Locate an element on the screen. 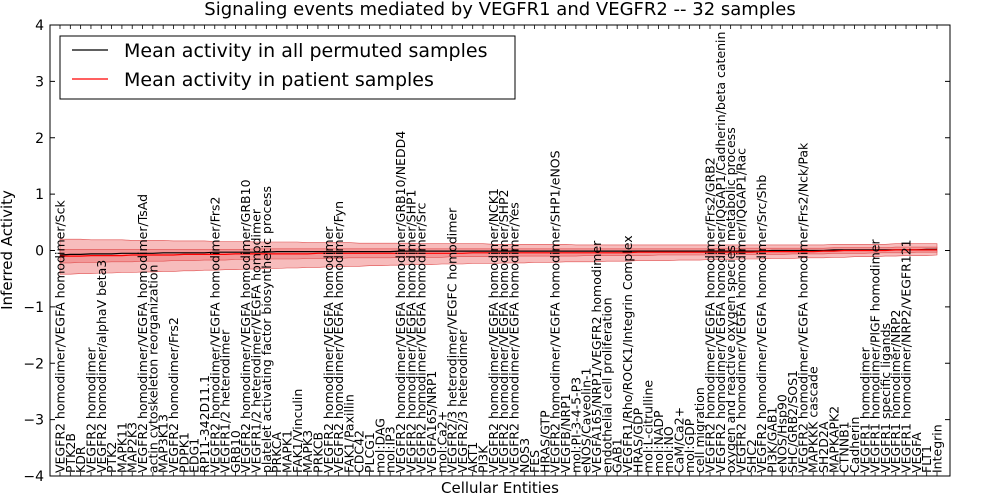  x-tick-label: VEGFR1 homodimer/NRP2 is located at coordinates (895, 390).